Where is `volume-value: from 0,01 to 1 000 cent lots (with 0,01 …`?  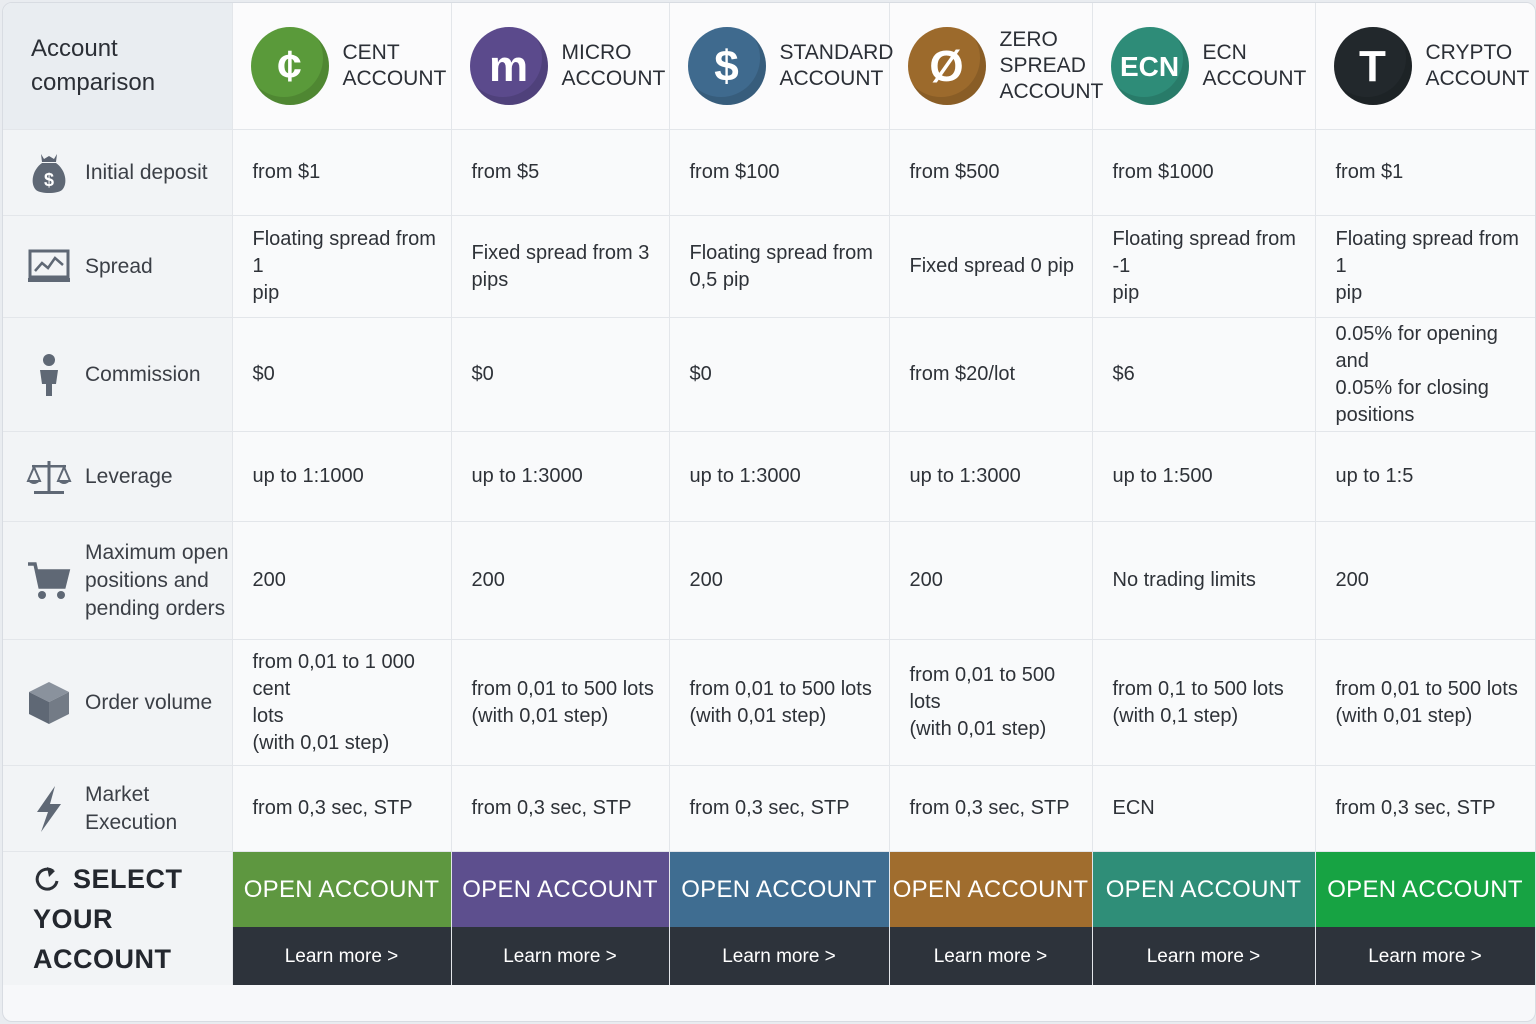
volume-value: from 0,01 to 1 000 cent lots (with 0,01 … is located at coordinates (333, 702).